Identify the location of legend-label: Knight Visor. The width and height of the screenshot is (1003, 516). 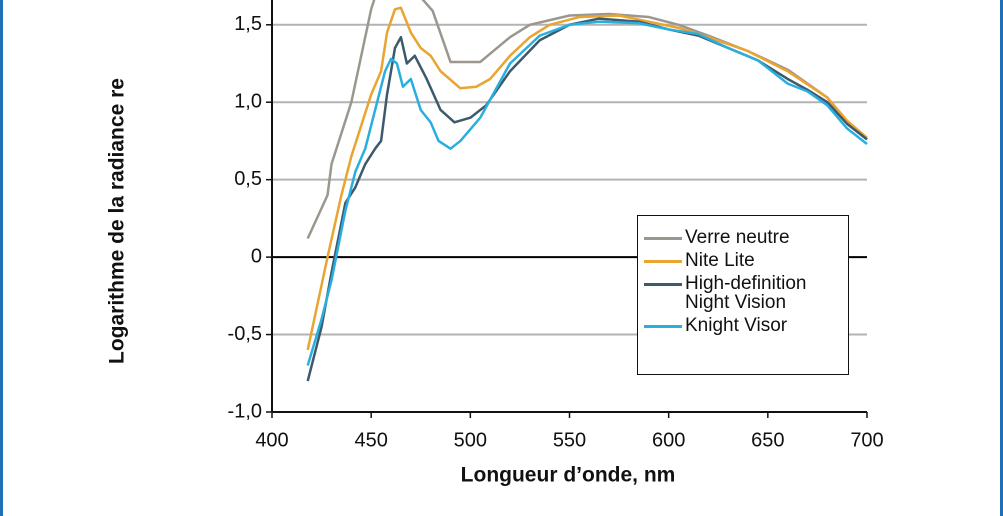
(736, 325).